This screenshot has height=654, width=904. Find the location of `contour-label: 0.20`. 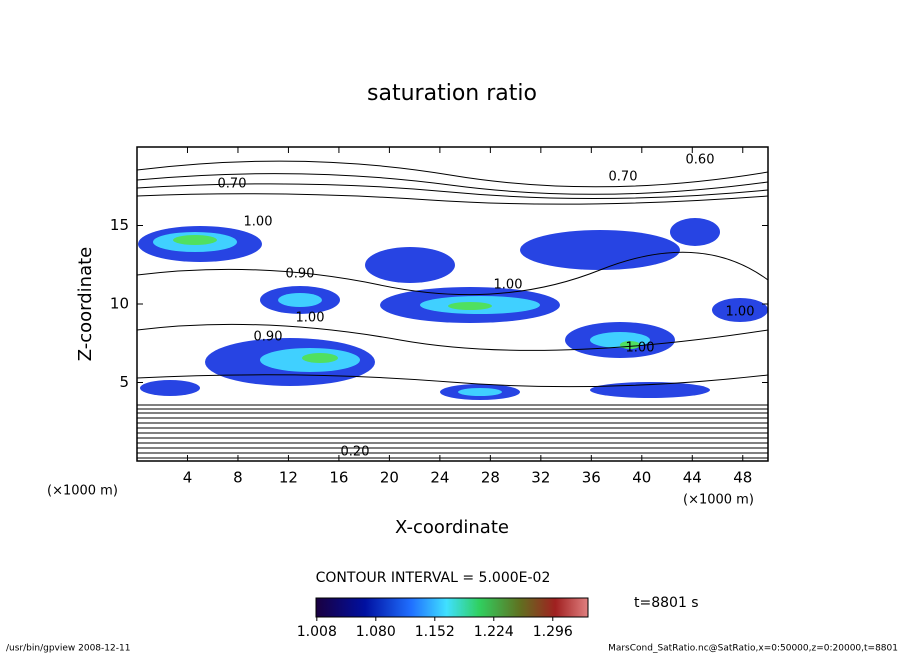

contour-label: 0.20 is located at coordinates (355, 452).